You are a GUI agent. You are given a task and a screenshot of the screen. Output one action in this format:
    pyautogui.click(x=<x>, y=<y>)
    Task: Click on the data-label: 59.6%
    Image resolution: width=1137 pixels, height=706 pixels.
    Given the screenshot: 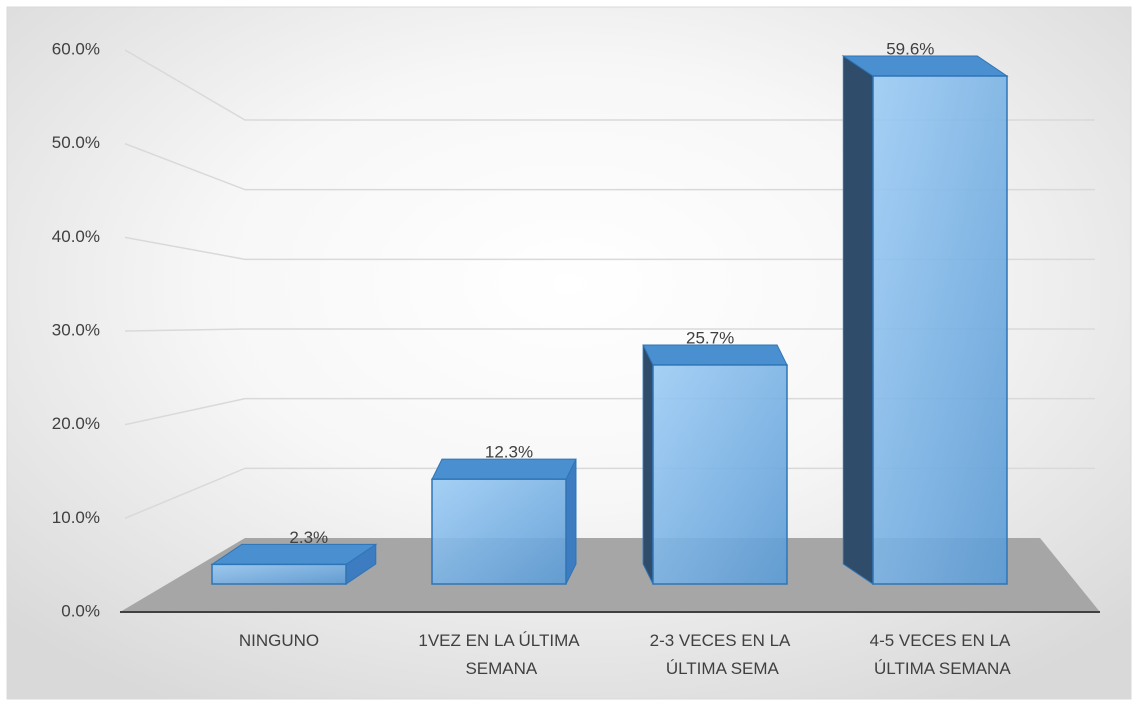 What is the action you would take?
    pyautogui.click(x=910, y=48)
    